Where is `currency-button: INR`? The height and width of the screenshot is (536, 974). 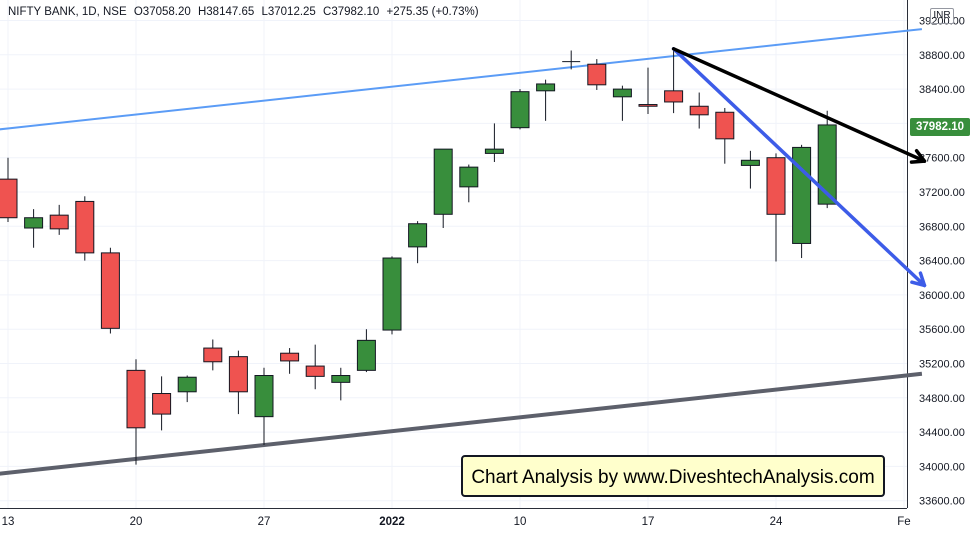 currency-button: INR is located at coordinates (942, 16).